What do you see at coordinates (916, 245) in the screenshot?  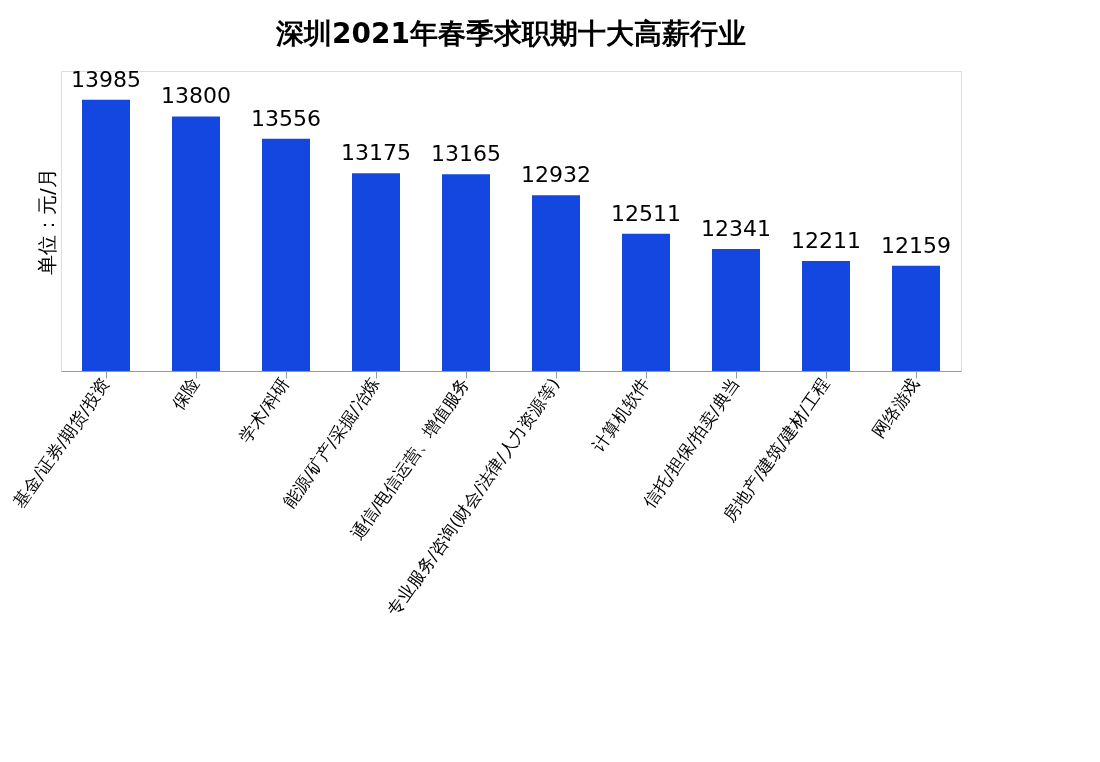 I see `data-label: 12159` at bounding box center [916, 245].